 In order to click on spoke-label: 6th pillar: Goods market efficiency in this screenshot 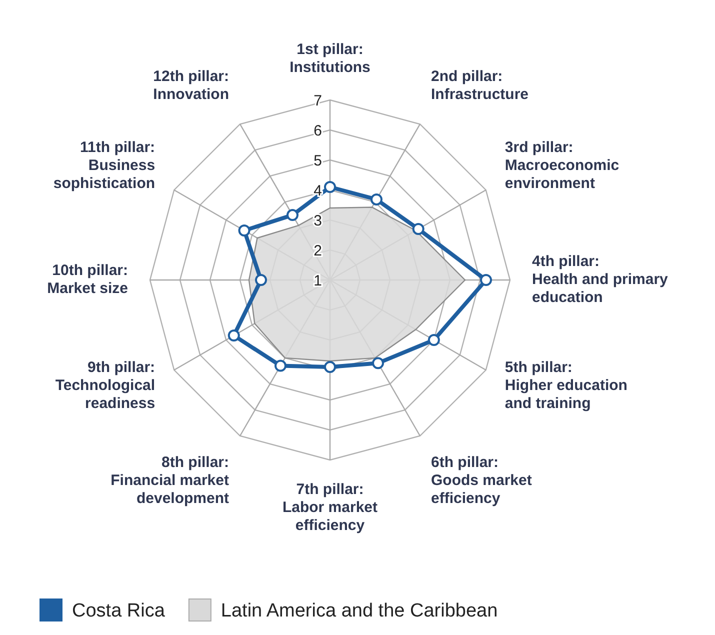, I will do `click(481, 480)`.